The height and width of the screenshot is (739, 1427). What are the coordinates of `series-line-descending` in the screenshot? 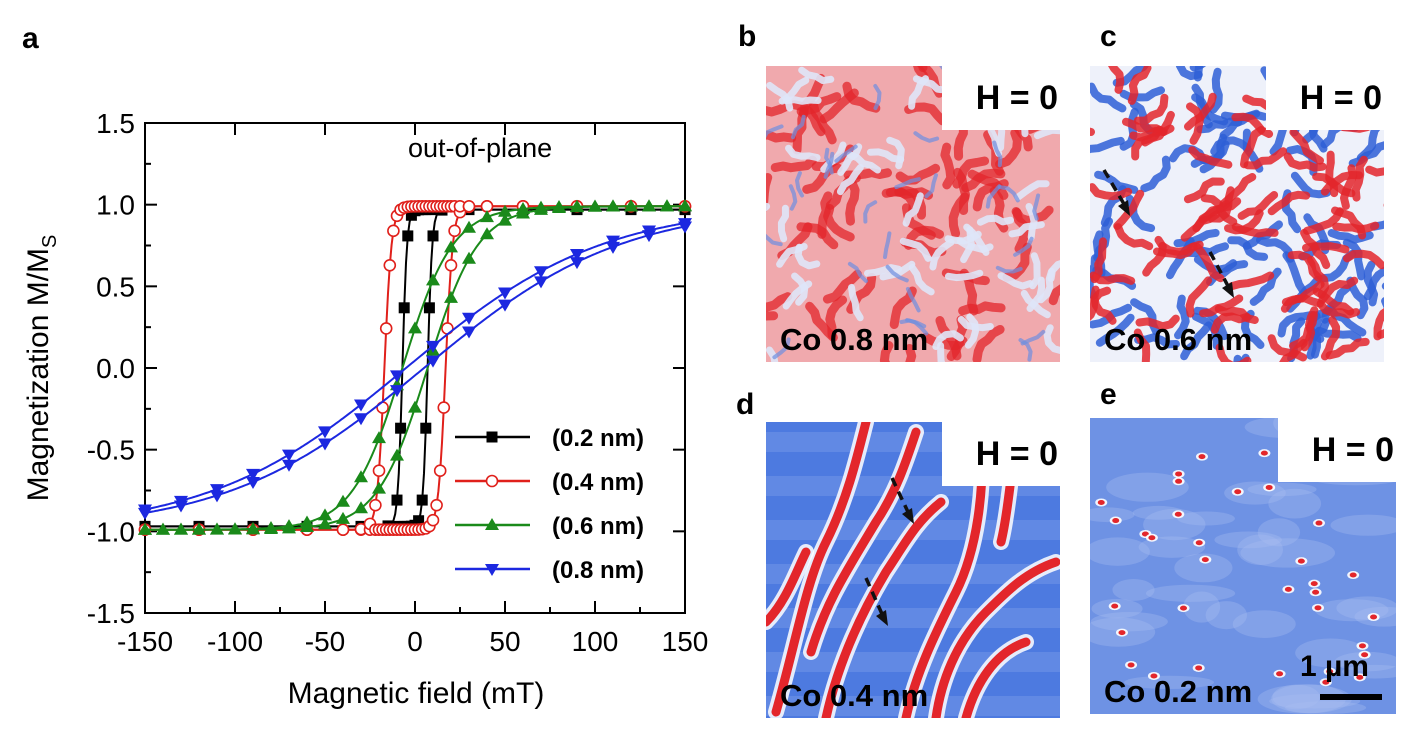 It's located at (415, 366).